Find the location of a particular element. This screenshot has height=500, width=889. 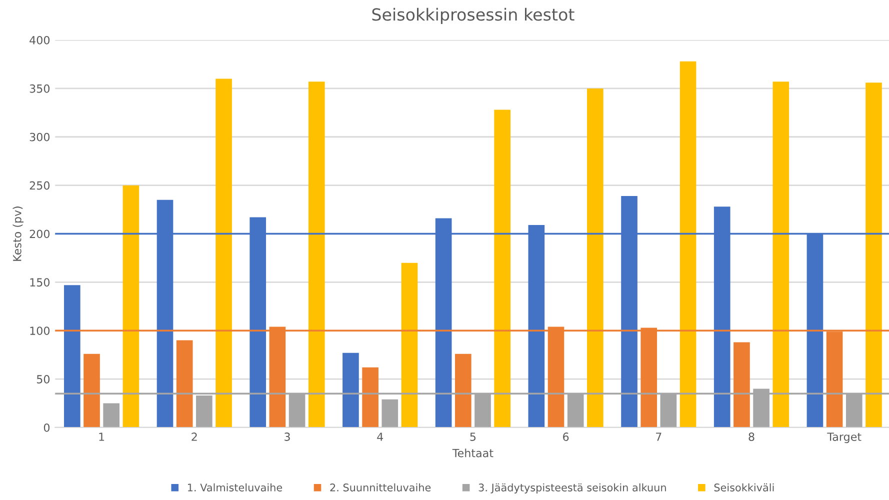

x-tick-label: 1 is located at coordinates (101, 436).